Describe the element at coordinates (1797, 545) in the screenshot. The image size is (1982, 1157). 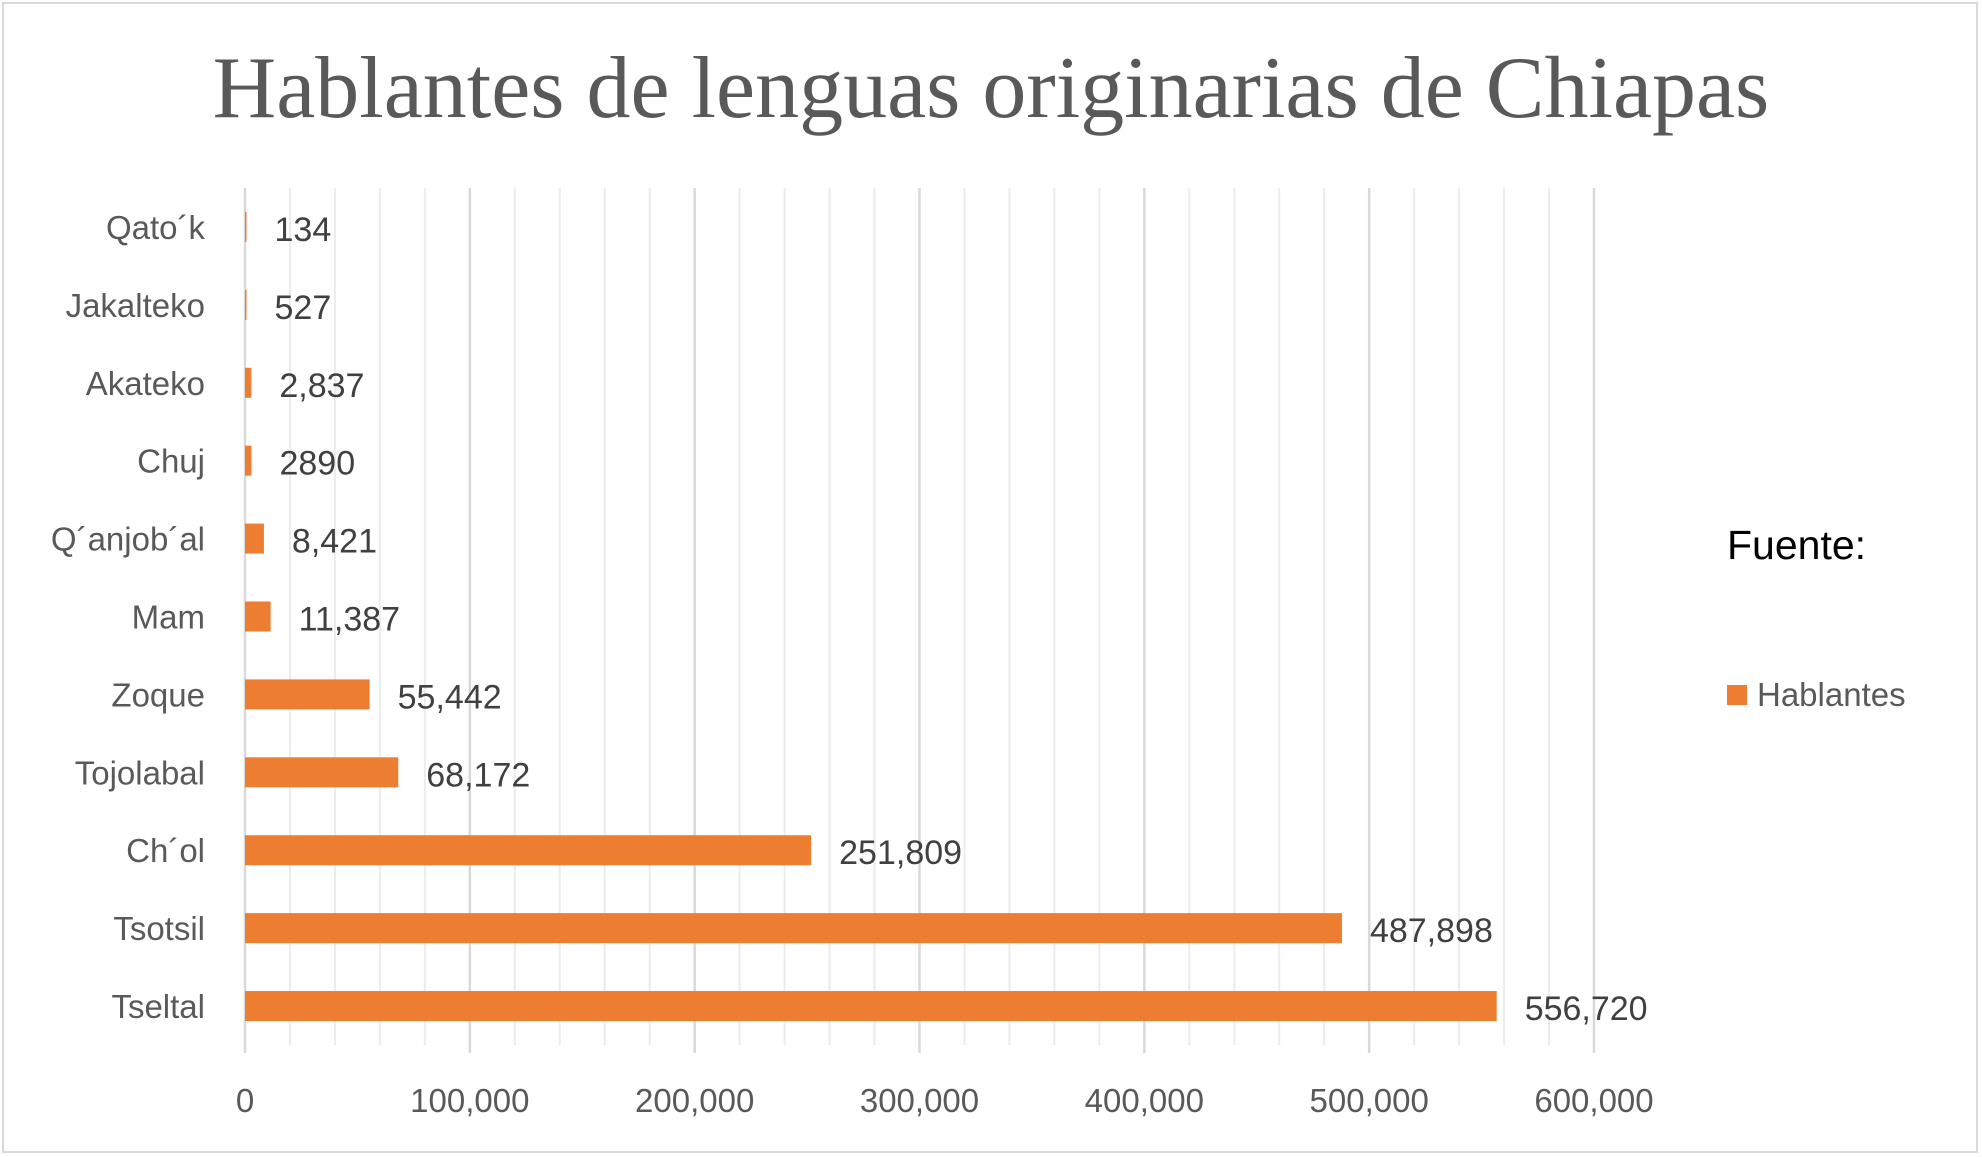
I see `legend-title: Fuente:` at that location.